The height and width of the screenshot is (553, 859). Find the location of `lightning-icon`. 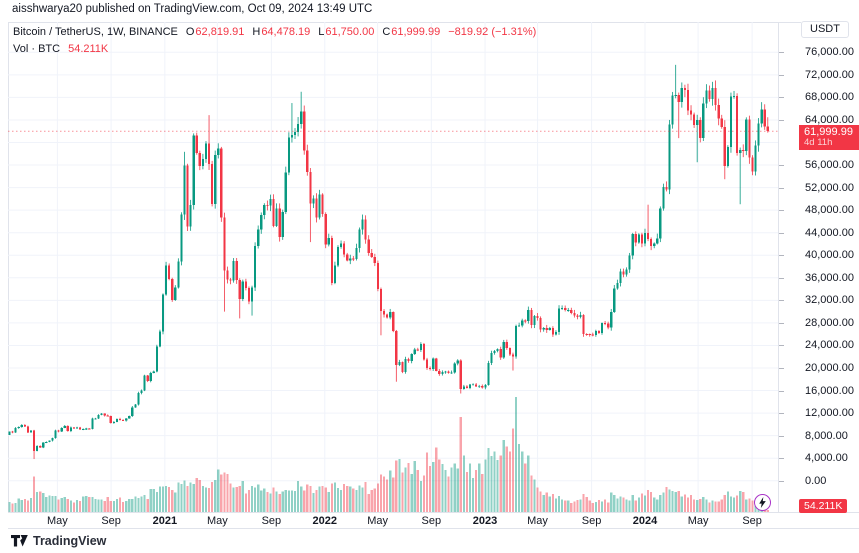

lightning-icon is located at coordinates (762, 502).